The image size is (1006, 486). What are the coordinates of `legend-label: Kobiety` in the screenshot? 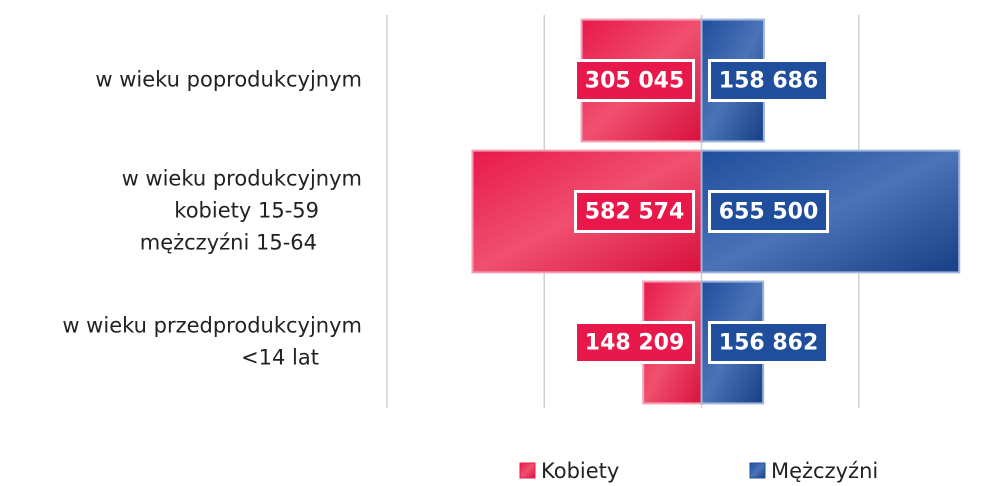 It's located at (580, 471).